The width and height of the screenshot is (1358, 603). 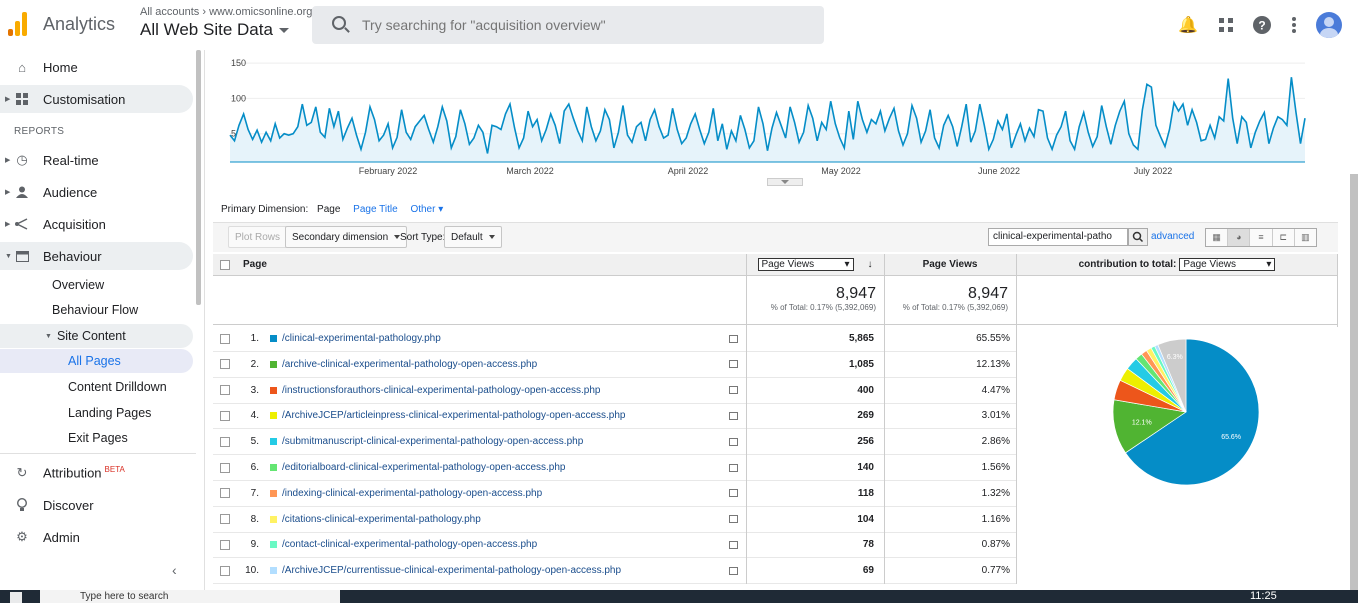 What do you see at coordinates (96, 473) in the screenshot?
I see `sidebar-item-attribution: ↻ Attribution BETA` at bounding box center [96, 473].